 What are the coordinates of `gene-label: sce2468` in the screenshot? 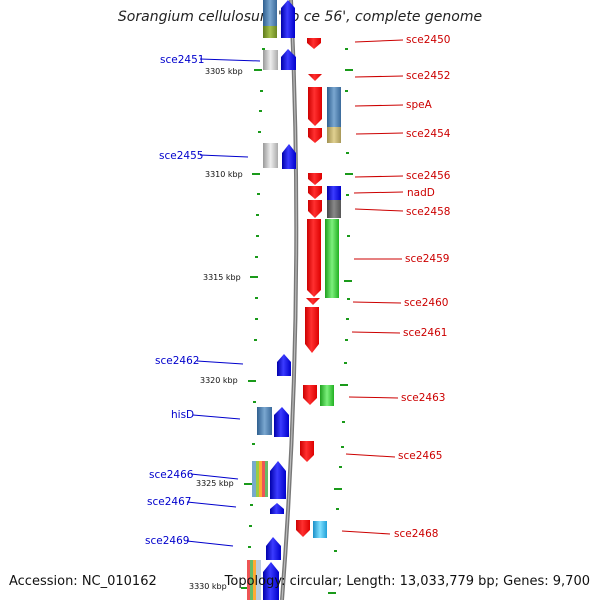 It's located at (416, 534).